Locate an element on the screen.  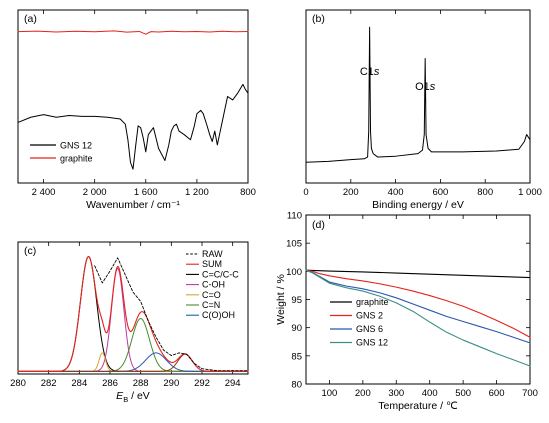
sum-line is located at coordinates (133, 313).